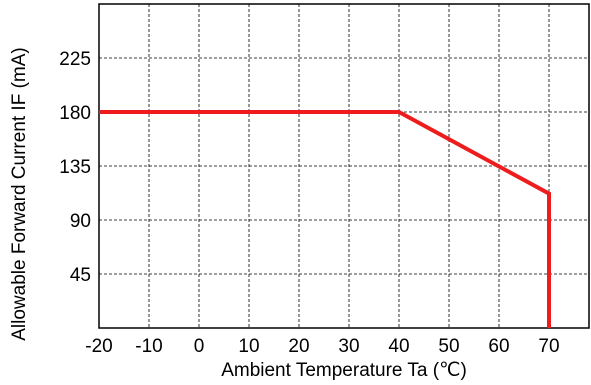 This screenshot has height=385, width=591. What do you see at coordinates (148, 346) in the screenshot?
I see `x-tick-label: -10` at bounding box center [148, 346].